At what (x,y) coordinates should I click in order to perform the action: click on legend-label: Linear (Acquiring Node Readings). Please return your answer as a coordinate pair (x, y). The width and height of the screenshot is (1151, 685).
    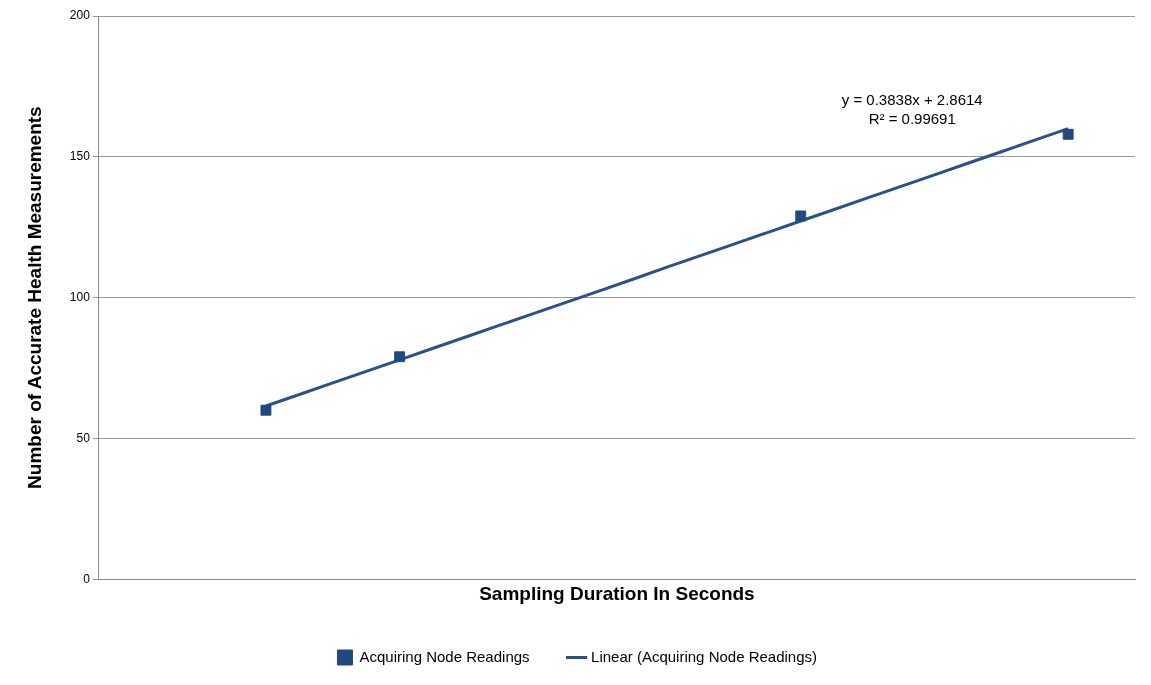
    Looking at the image, I should click on (704, 656).